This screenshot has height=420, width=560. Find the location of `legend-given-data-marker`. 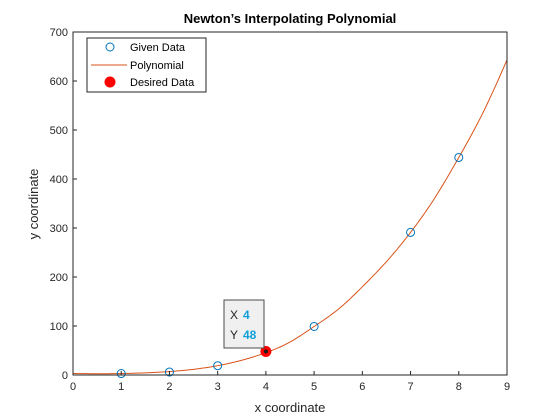

legend-given-data-marker is located at coordinates (110, 47).